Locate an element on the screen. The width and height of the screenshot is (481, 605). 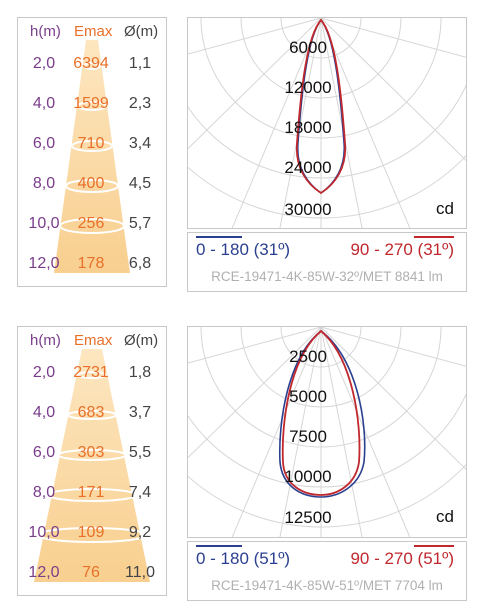
emax-value: 178 is located at coordinates (91, 263).